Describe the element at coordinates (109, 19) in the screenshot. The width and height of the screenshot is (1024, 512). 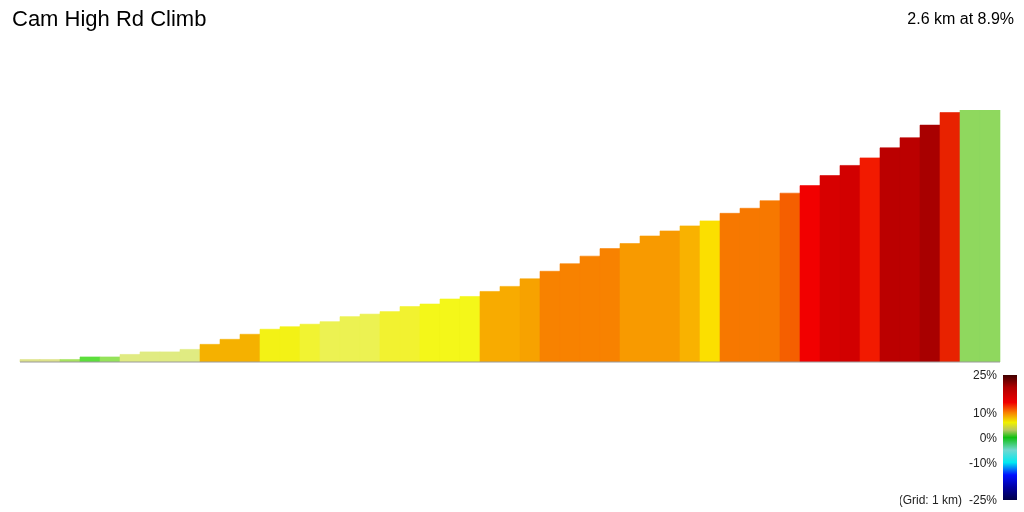
I see `chart-title: Cam High Rd Climb` at that location.